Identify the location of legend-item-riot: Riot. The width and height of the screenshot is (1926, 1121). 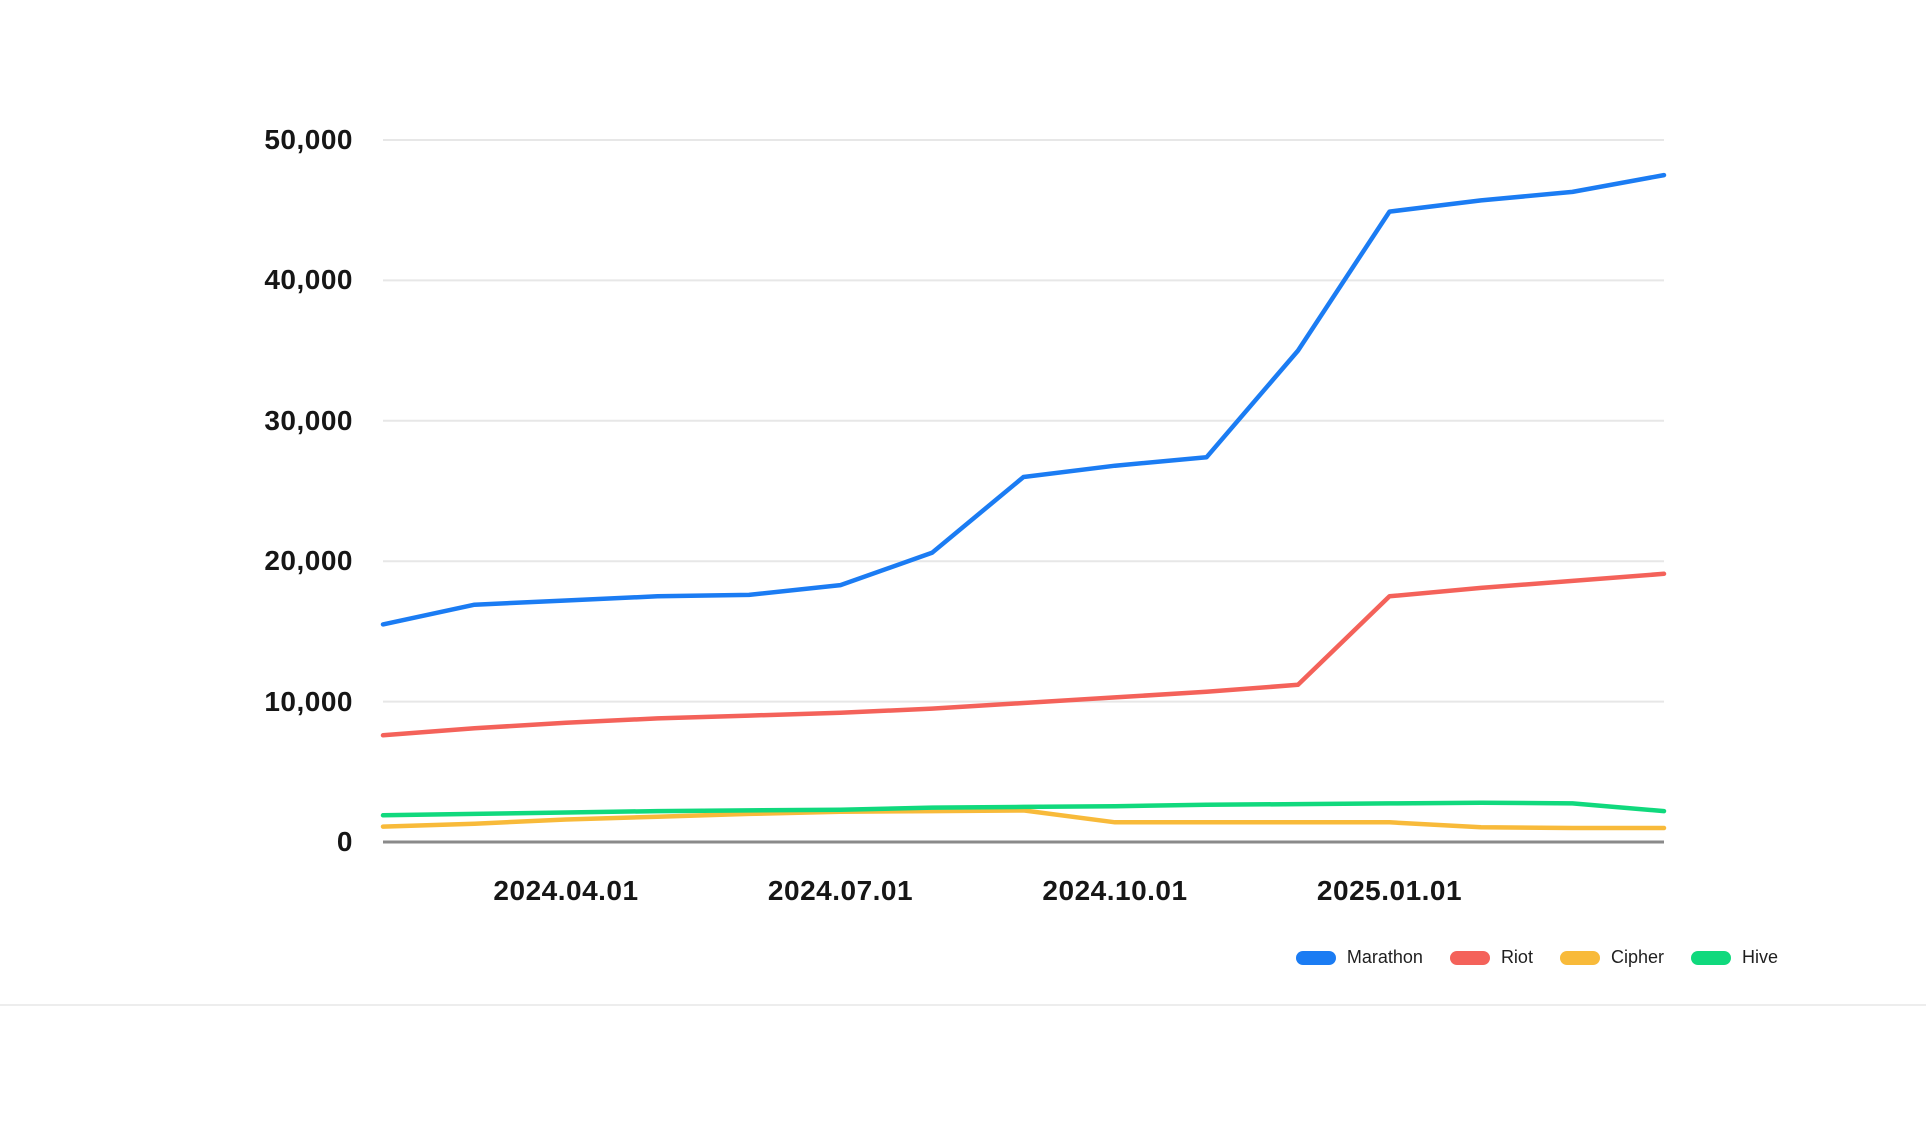
(1491, 957).